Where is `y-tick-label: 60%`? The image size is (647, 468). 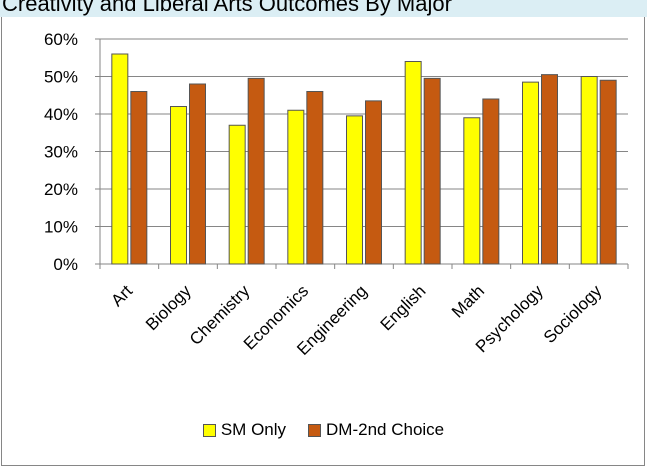
y-tick-label: 60% is located at coordinates (61, 39).